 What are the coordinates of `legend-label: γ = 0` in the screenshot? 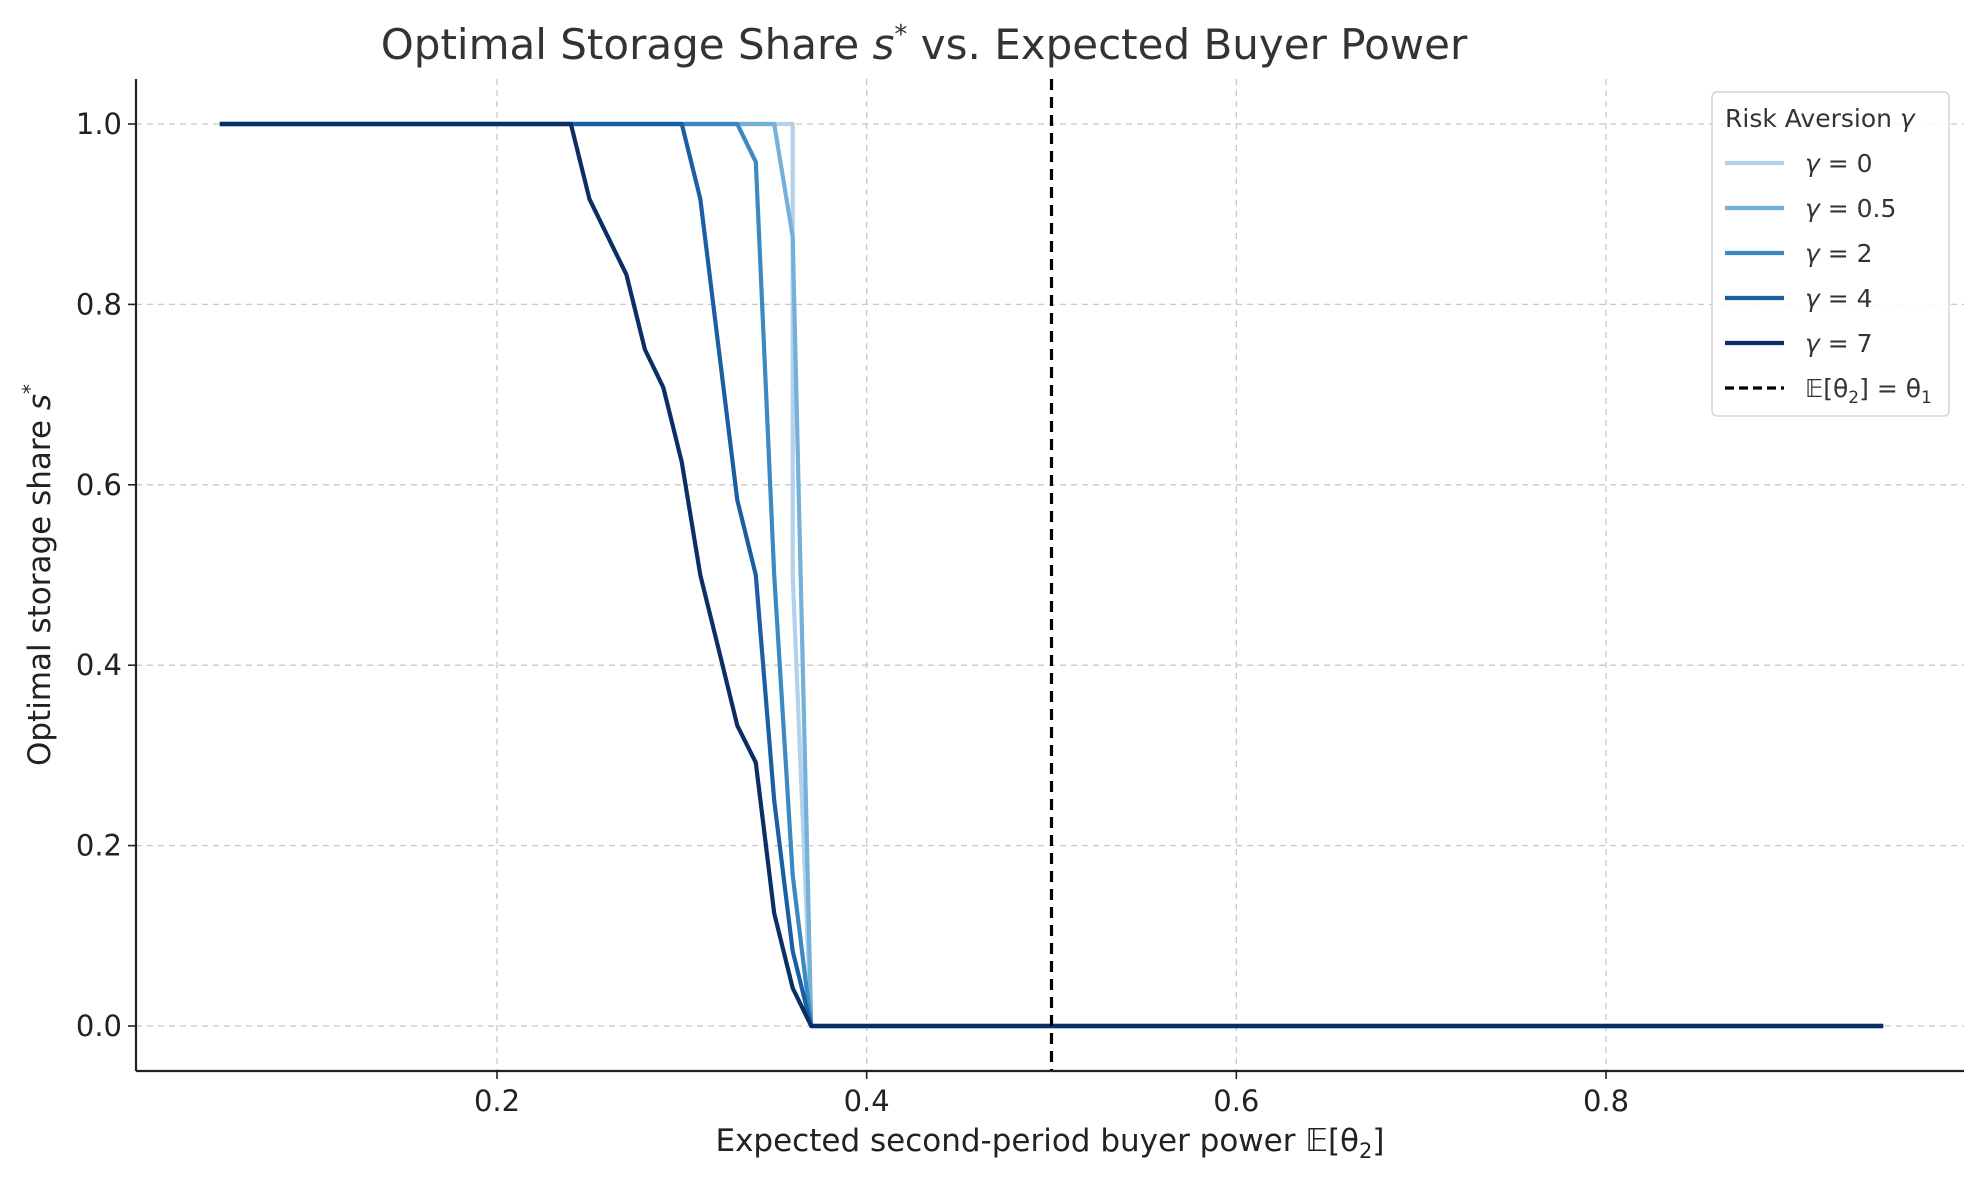 It's located at (1839, 163).